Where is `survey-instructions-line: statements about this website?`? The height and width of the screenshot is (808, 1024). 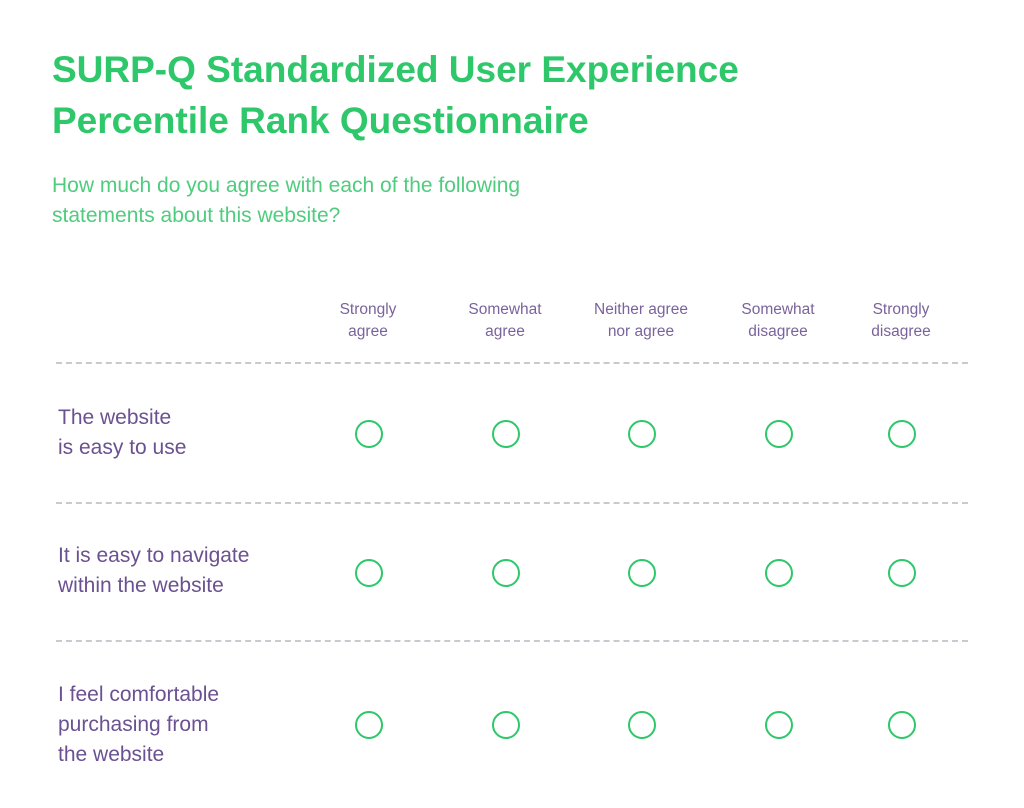
survey-instructions-line: statements about this website? is located at coordinates (196, 215).